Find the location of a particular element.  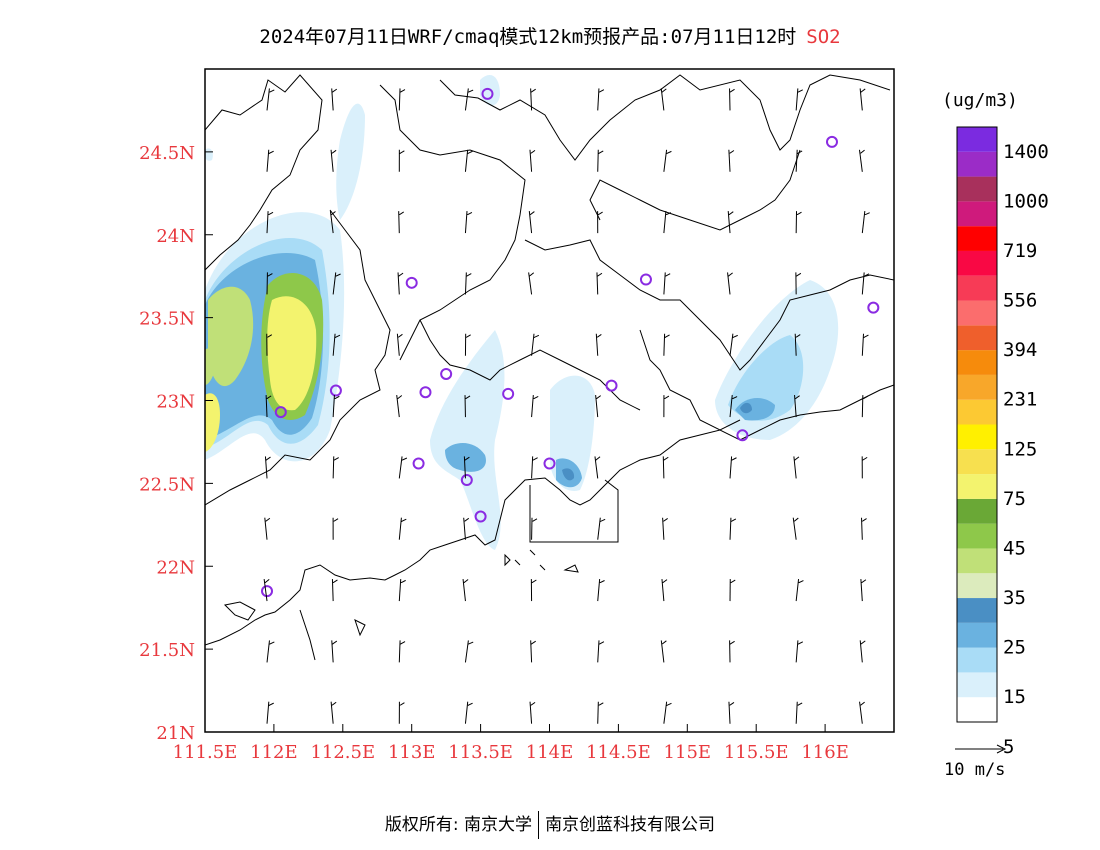

legend-label: 15 is located at coordinates (1014, 697).